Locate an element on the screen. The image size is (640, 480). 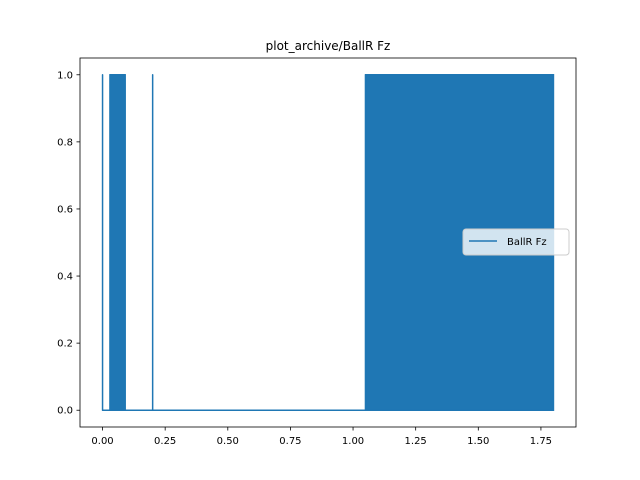
y-tick-label: 0.0 is located at coordinates (65, 411).